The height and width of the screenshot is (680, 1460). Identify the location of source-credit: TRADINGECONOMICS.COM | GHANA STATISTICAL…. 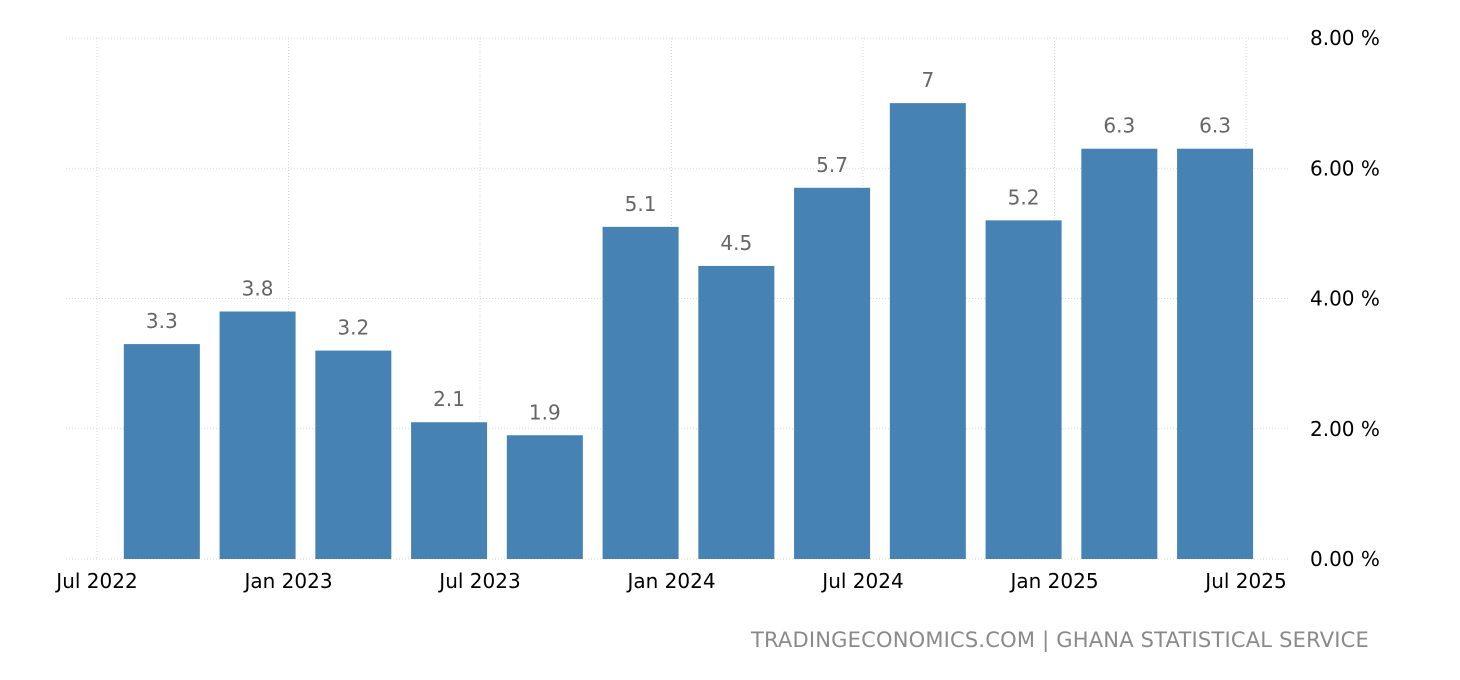
(1059, 640).